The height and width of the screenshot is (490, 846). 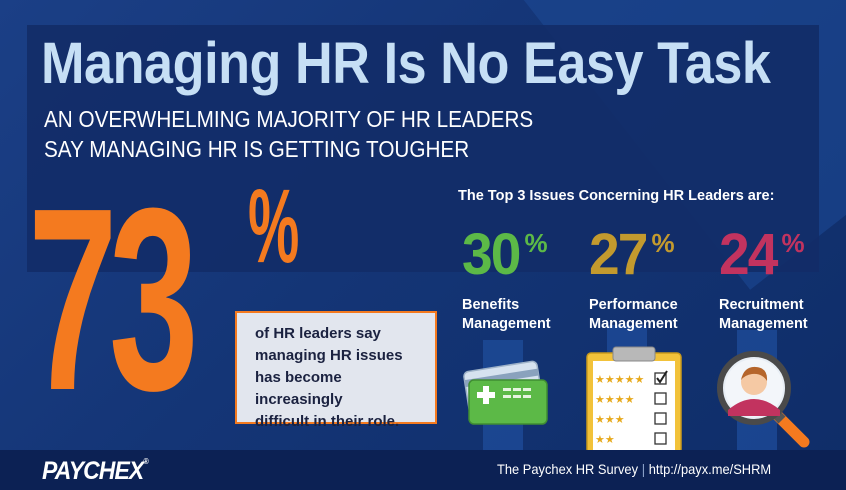 I want to click on issue-label: Recruitment Management, so click(x=782, y=315).